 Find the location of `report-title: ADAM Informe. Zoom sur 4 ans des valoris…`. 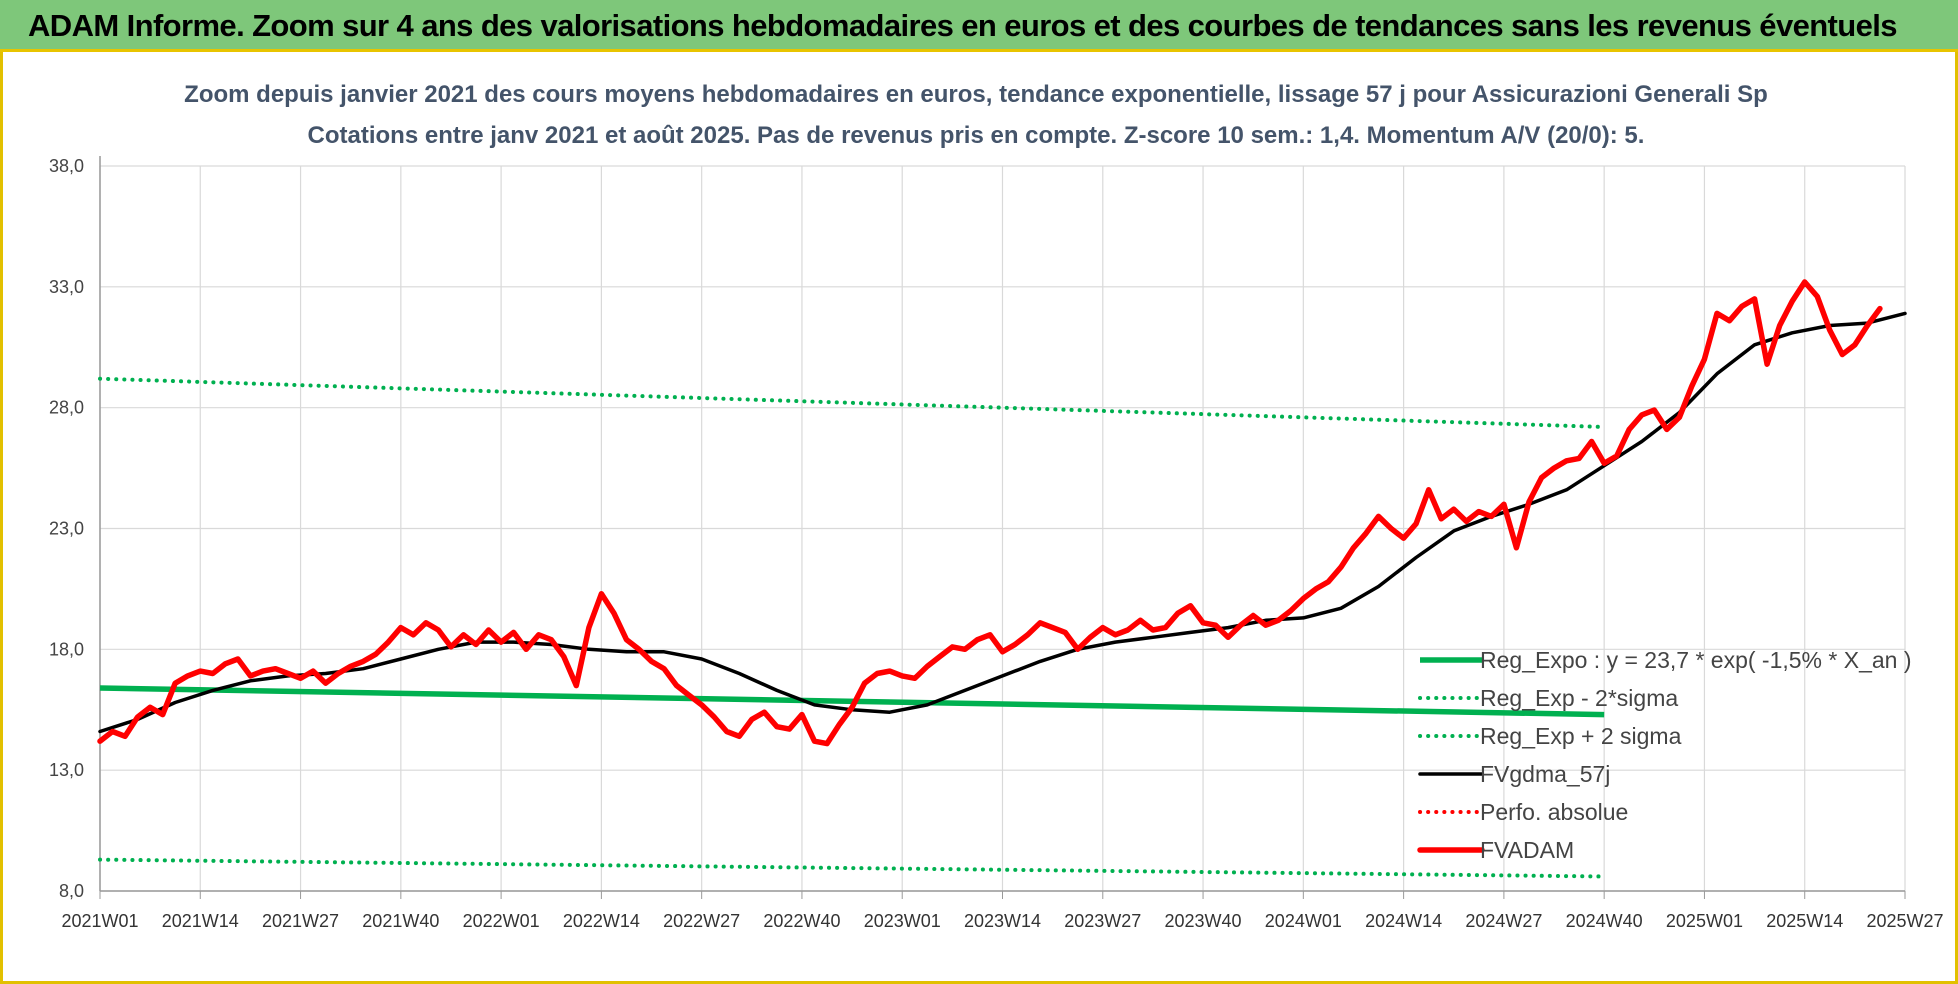

report-title: ADAM Informe. Zoom sur 4 ans des valoris… is located at coordinates (963, 25).